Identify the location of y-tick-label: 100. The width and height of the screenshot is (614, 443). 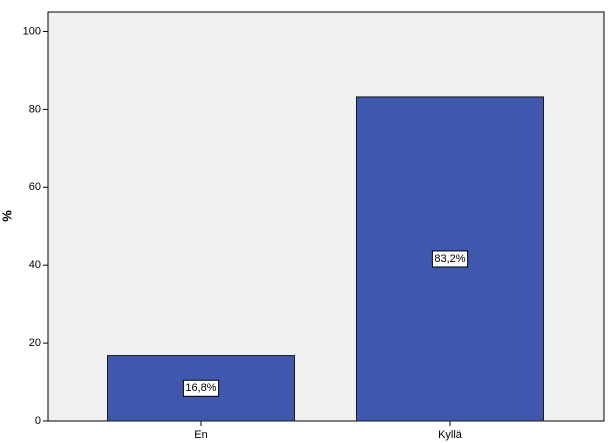
(32, 31).